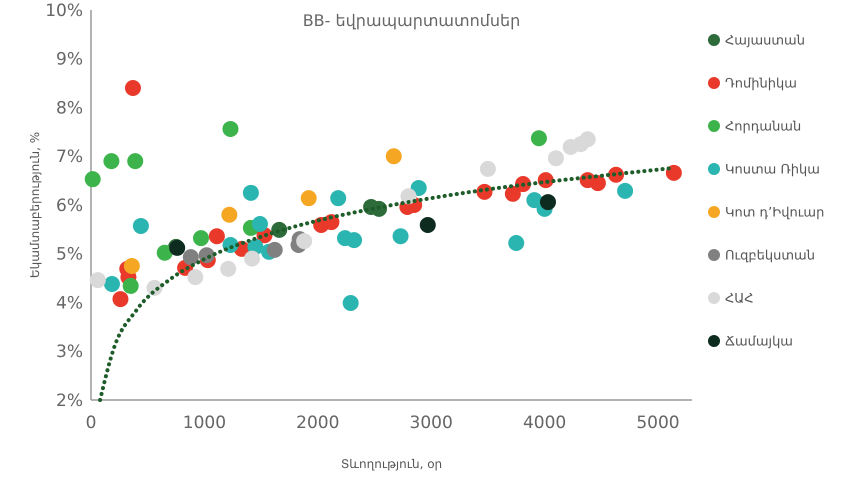 Image resolution: width=850 pixels, height=489 pixels. What do you see at coordinates (318, 423) in the screenshot?
I see `x-tick-label: 2000` at bounding box center [318, 423].